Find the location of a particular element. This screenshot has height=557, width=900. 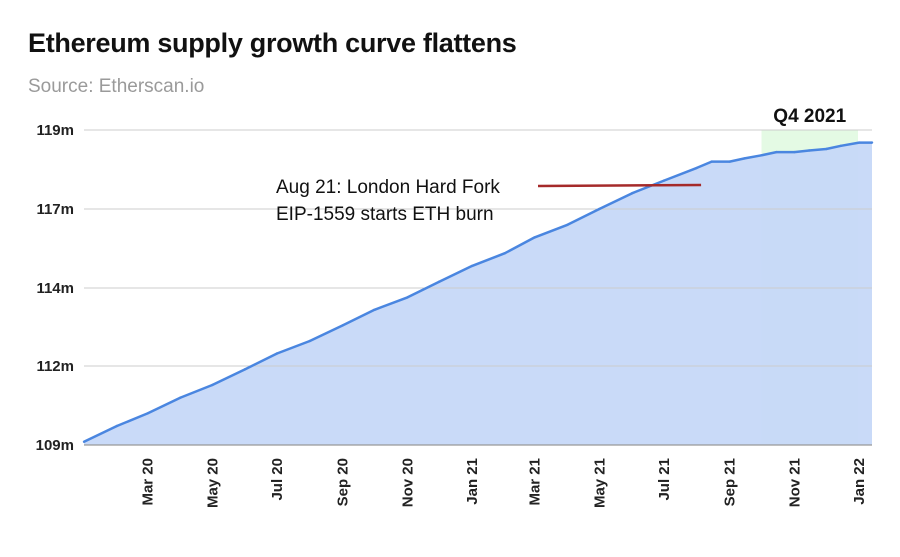

y-tick-label: 112m is located at coordinates (55, 366).